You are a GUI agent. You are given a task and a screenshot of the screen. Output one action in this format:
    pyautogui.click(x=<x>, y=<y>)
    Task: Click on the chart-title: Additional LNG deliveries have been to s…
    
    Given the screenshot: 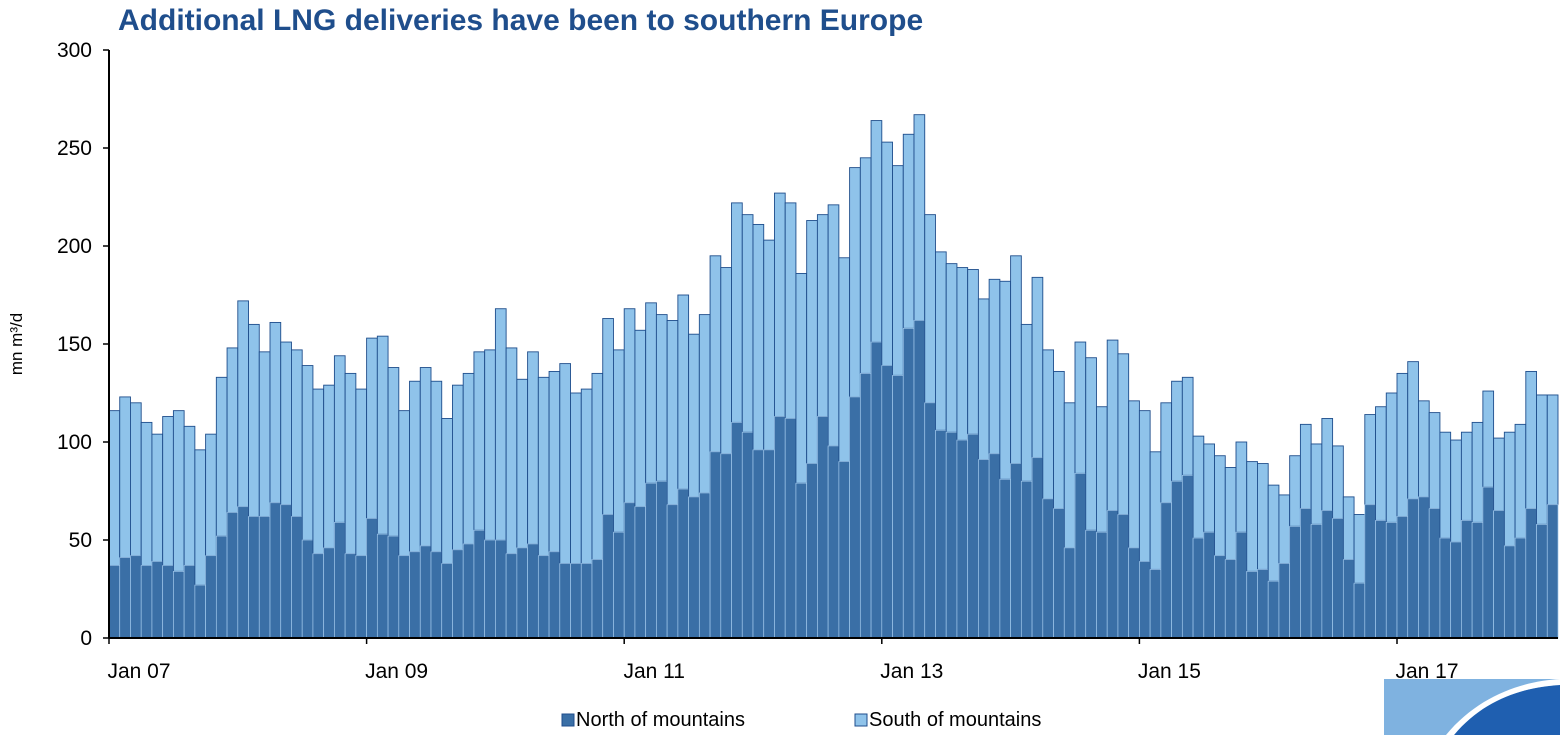 What is the action you would take?
    pyautogui.click(x=521, y=20)
    